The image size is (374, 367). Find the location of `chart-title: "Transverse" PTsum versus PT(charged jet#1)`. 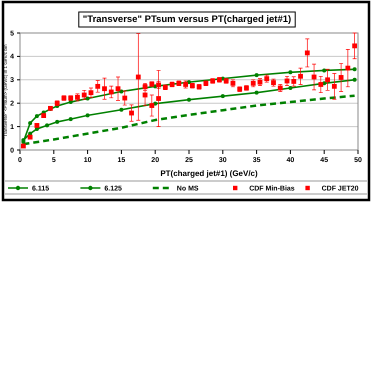

chart-title: "Transverse" PTsum versus PT(charged jet#1) is located at coordinates (187, 19).